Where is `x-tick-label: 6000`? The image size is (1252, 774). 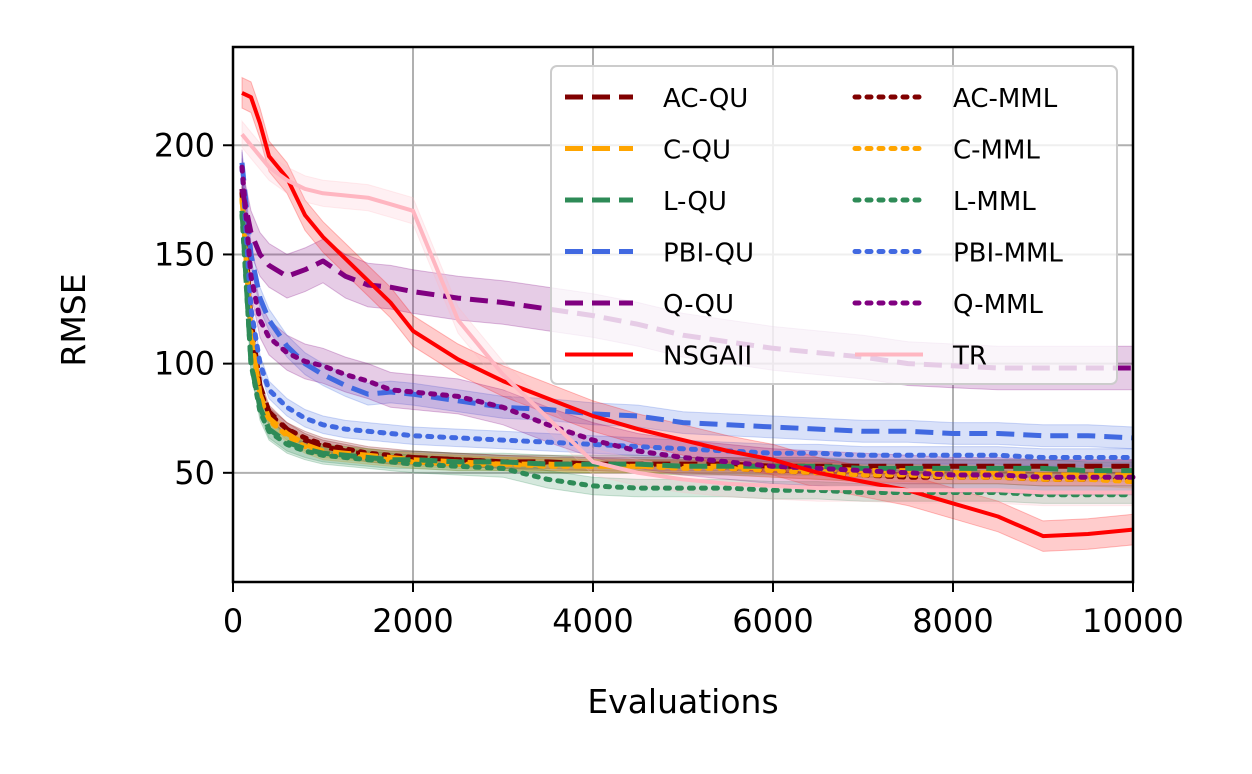
x-tick-label: 6000 is located at coordinates (772, 621).